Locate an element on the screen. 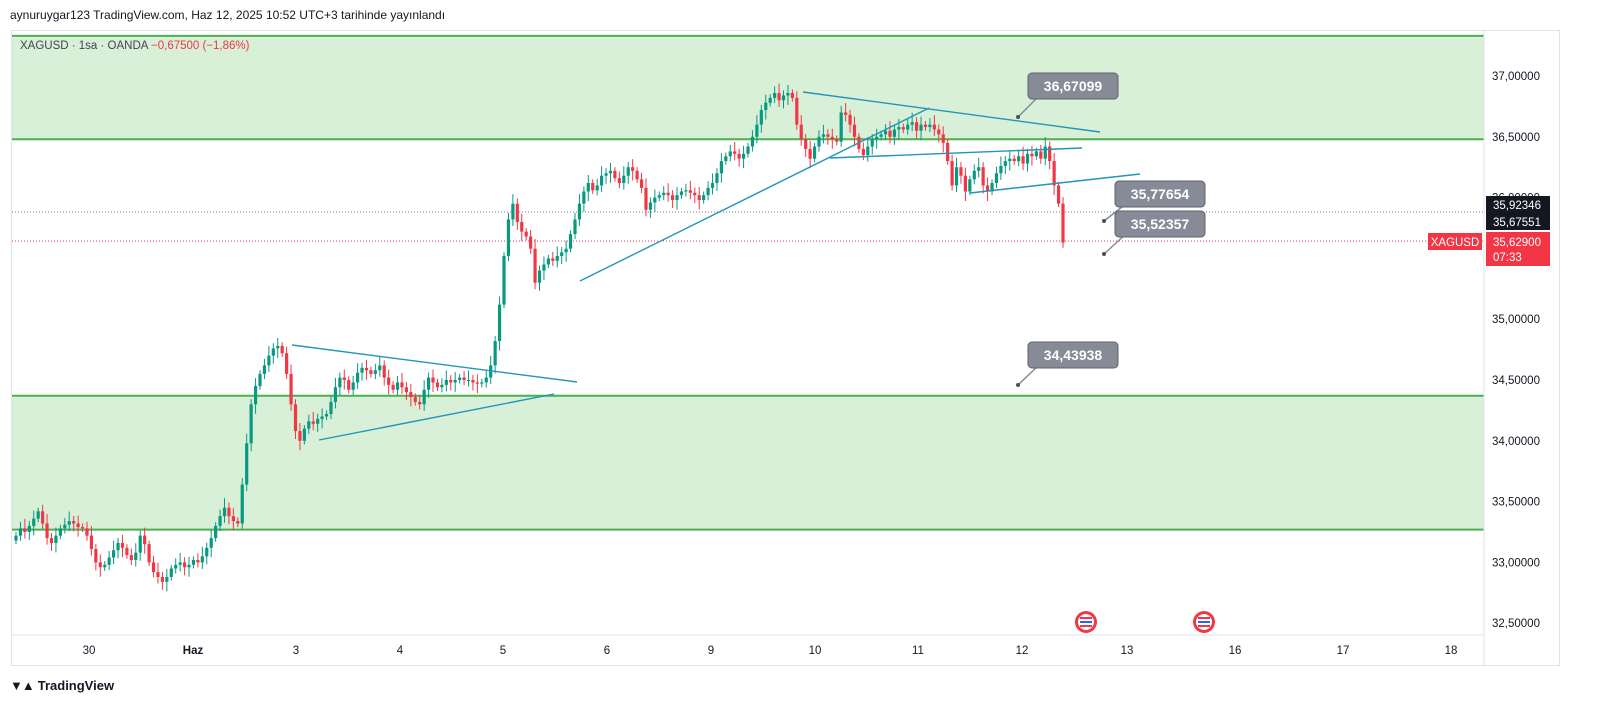 The height and width of the screenshot is (718, 1600). y-tick-label: 36,50000 is located at coordinates (1516, 138).